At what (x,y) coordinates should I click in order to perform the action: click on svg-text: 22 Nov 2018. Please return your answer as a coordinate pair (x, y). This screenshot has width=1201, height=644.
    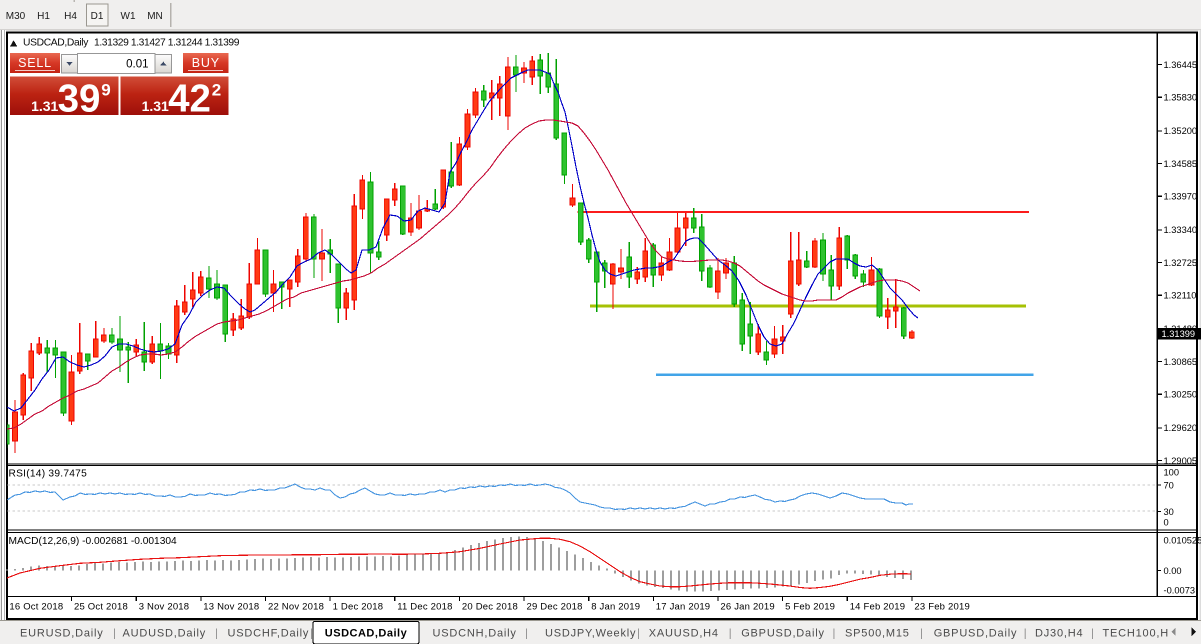
    Looking at the image, I should click on (296, 607).